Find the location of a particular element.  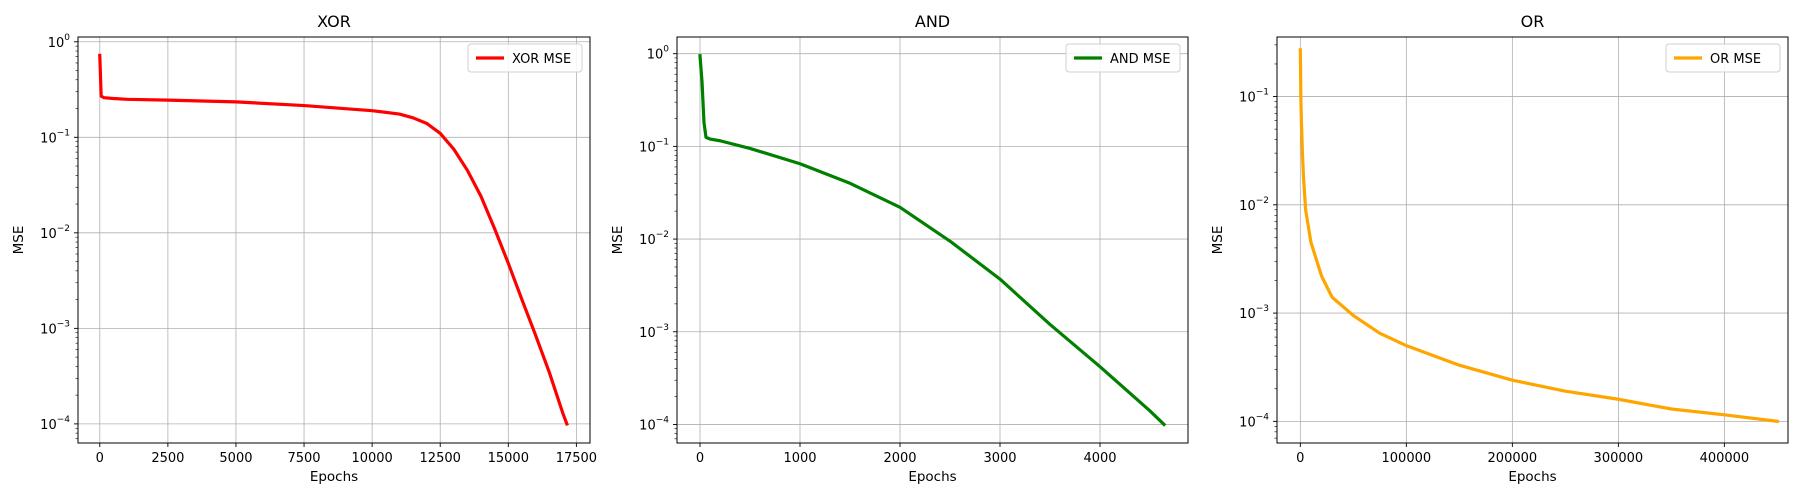

x-tick-label: 200000 is located at coordinates (1513, 458).